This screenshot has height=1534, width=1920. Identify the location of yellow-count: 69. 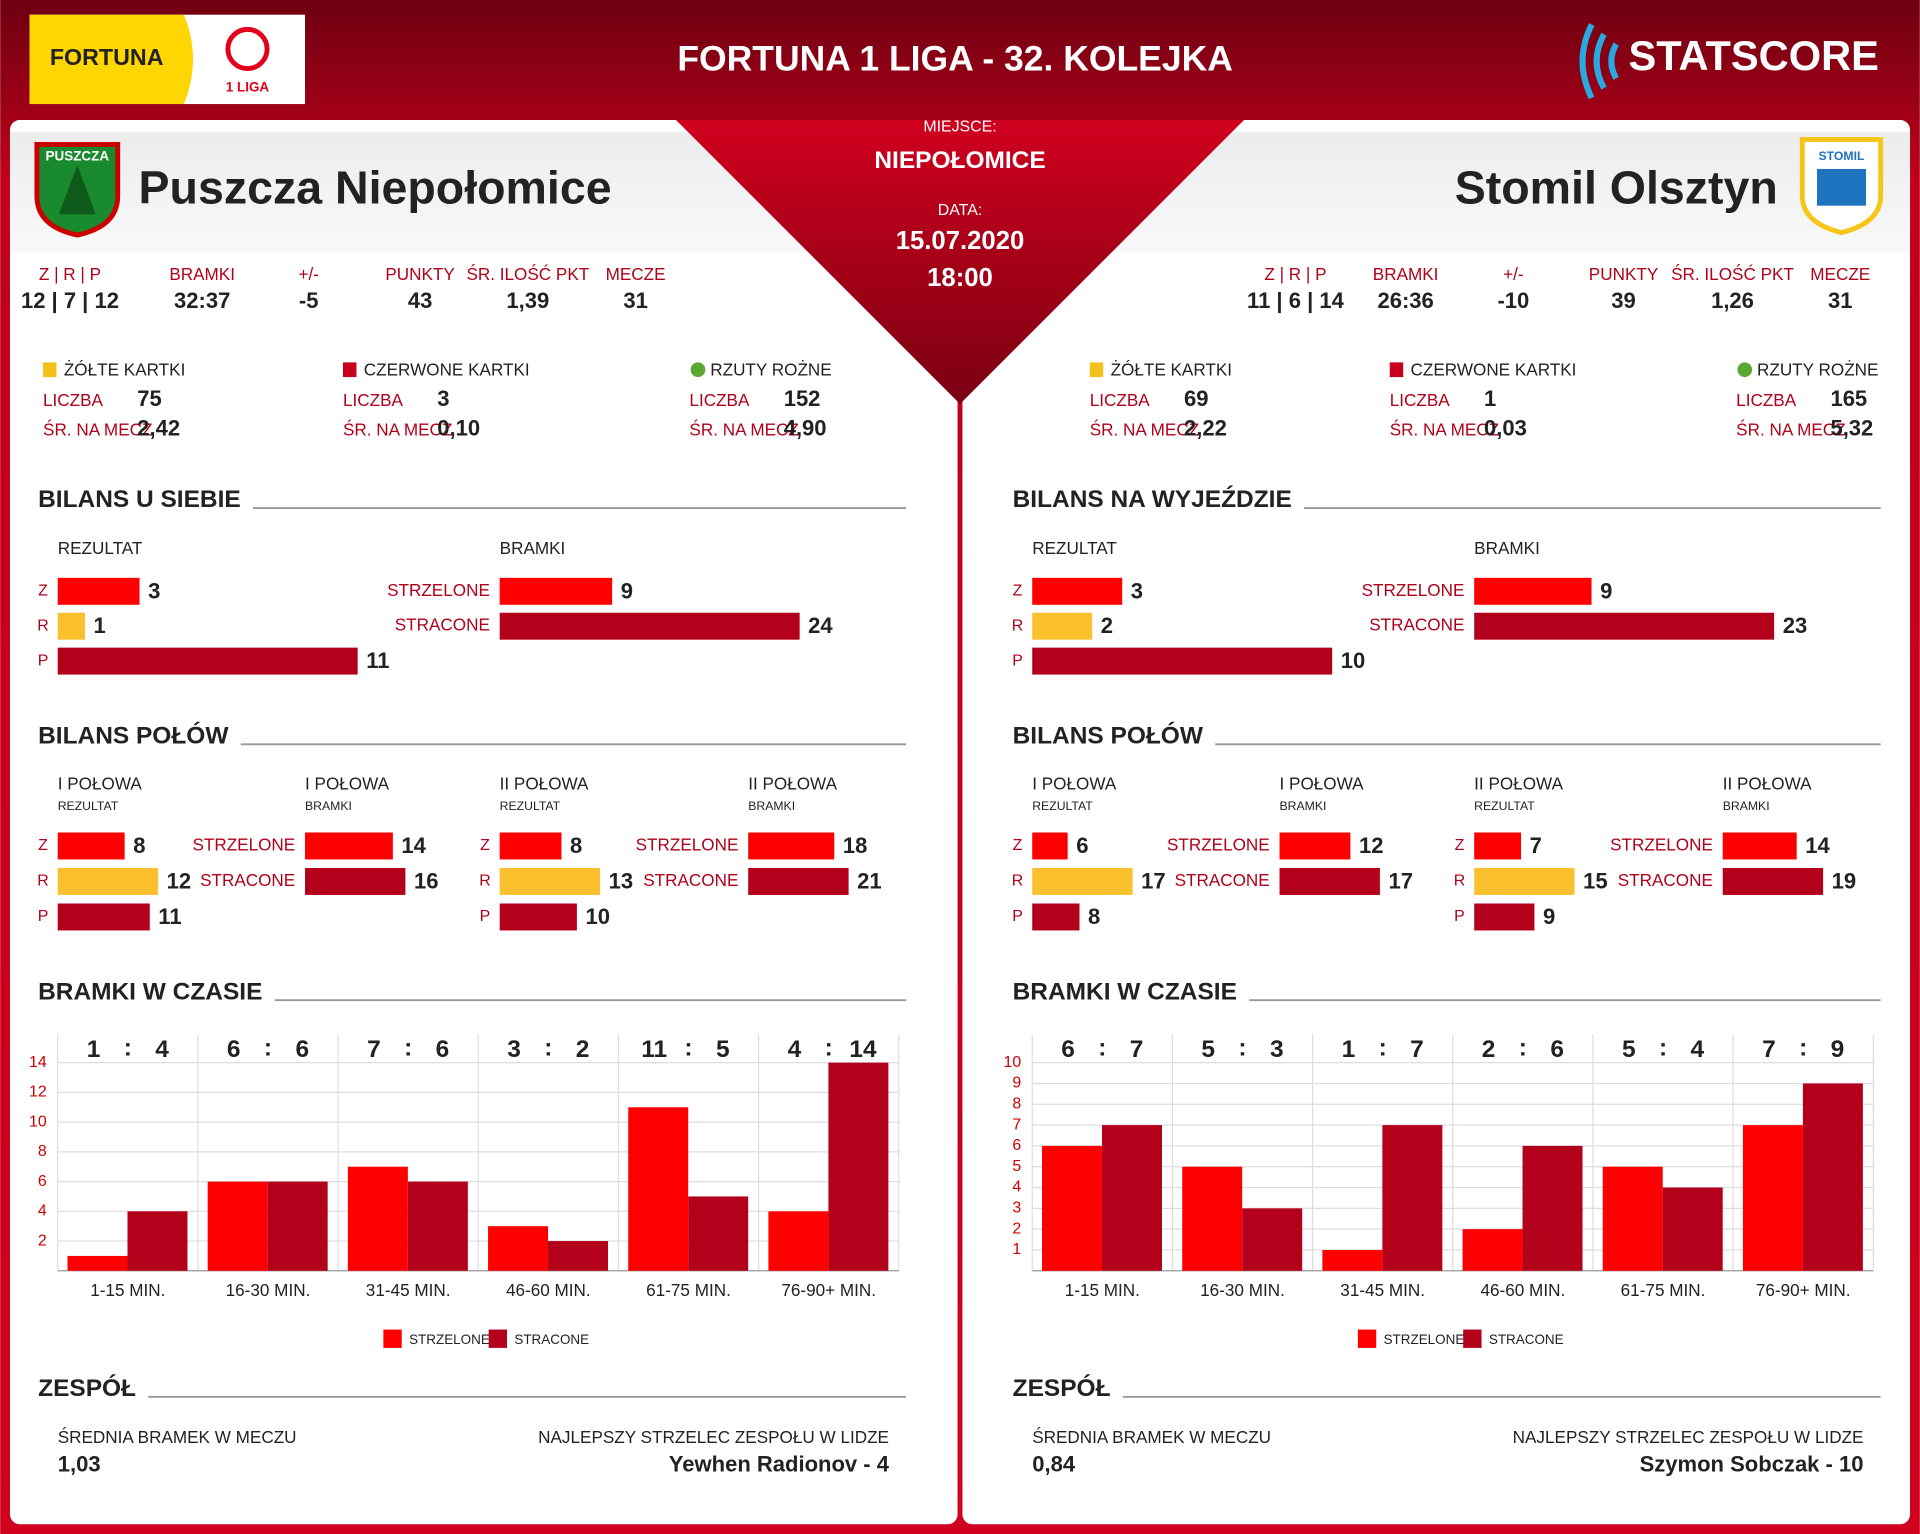
(1196, 398).